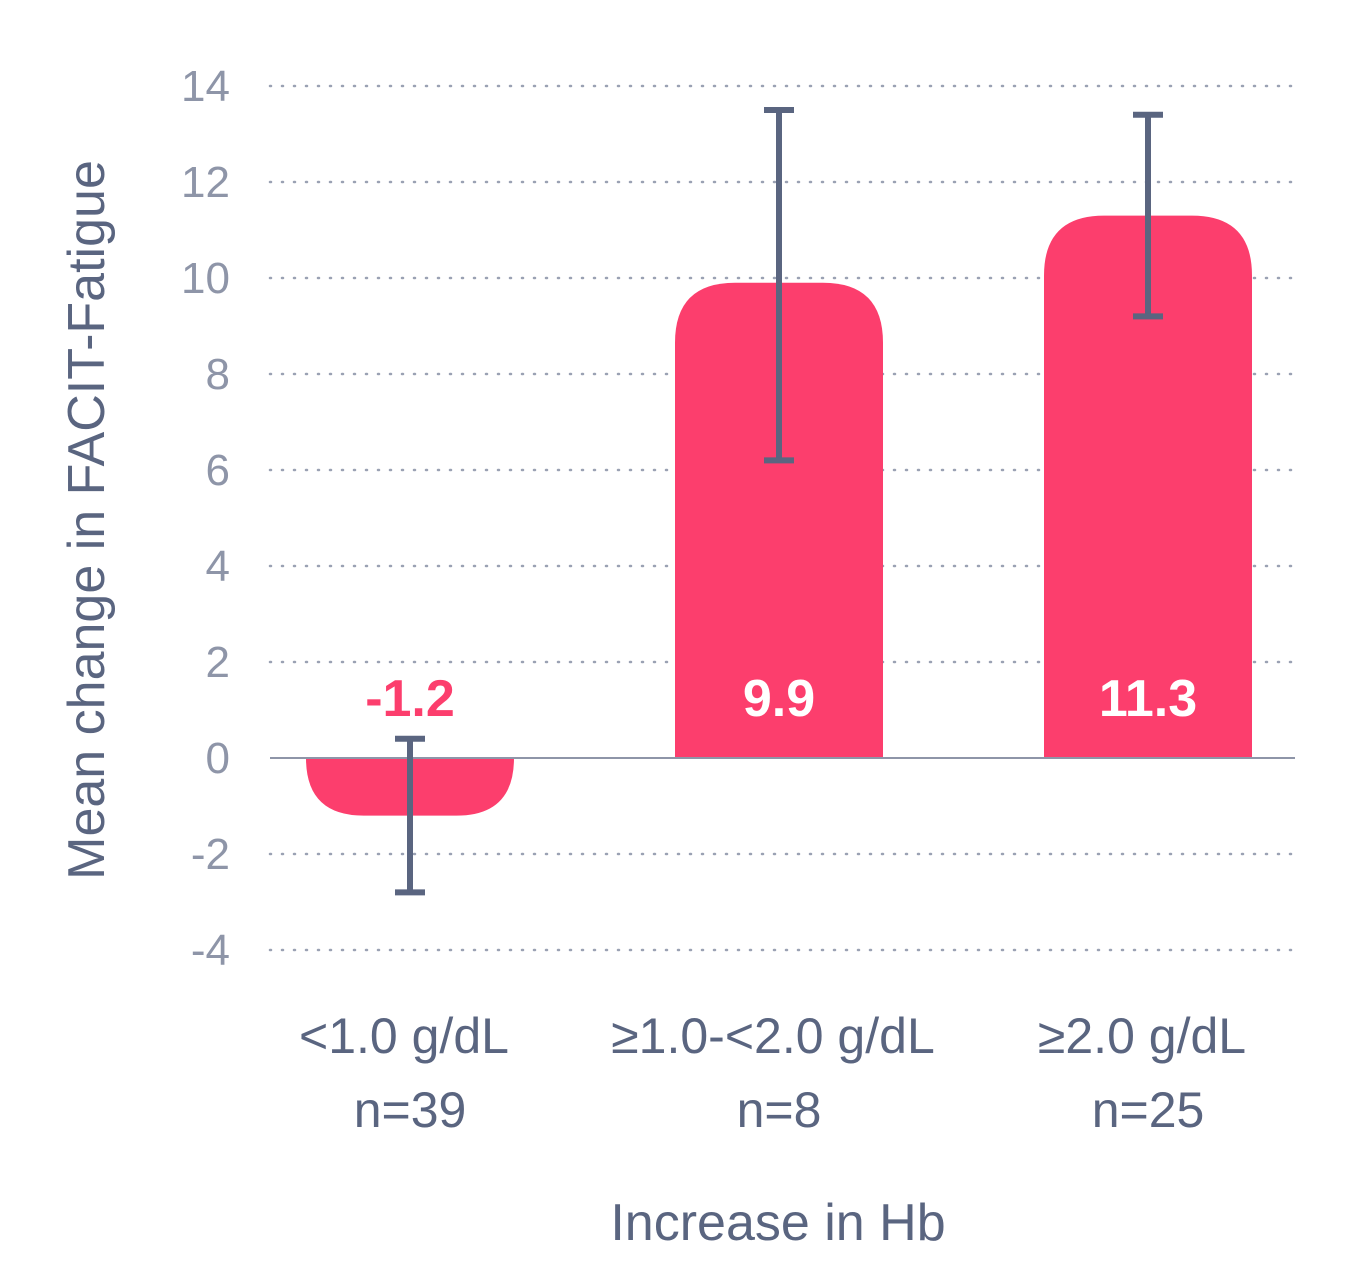 The image size is (1355, 1281). I want to click on y-tick-label: -4, so click(210, 950).